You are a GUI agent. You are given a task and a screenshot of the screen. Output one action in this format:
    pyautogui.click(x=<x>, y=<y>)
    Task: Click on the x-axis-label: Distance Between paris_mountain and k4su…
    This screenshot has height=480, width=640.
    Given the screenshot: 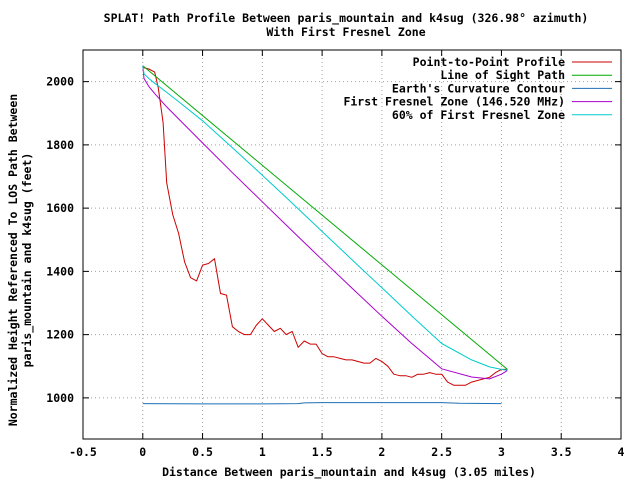 What is the action you would take?
    pyautogui.click(x=349, y=472)
    